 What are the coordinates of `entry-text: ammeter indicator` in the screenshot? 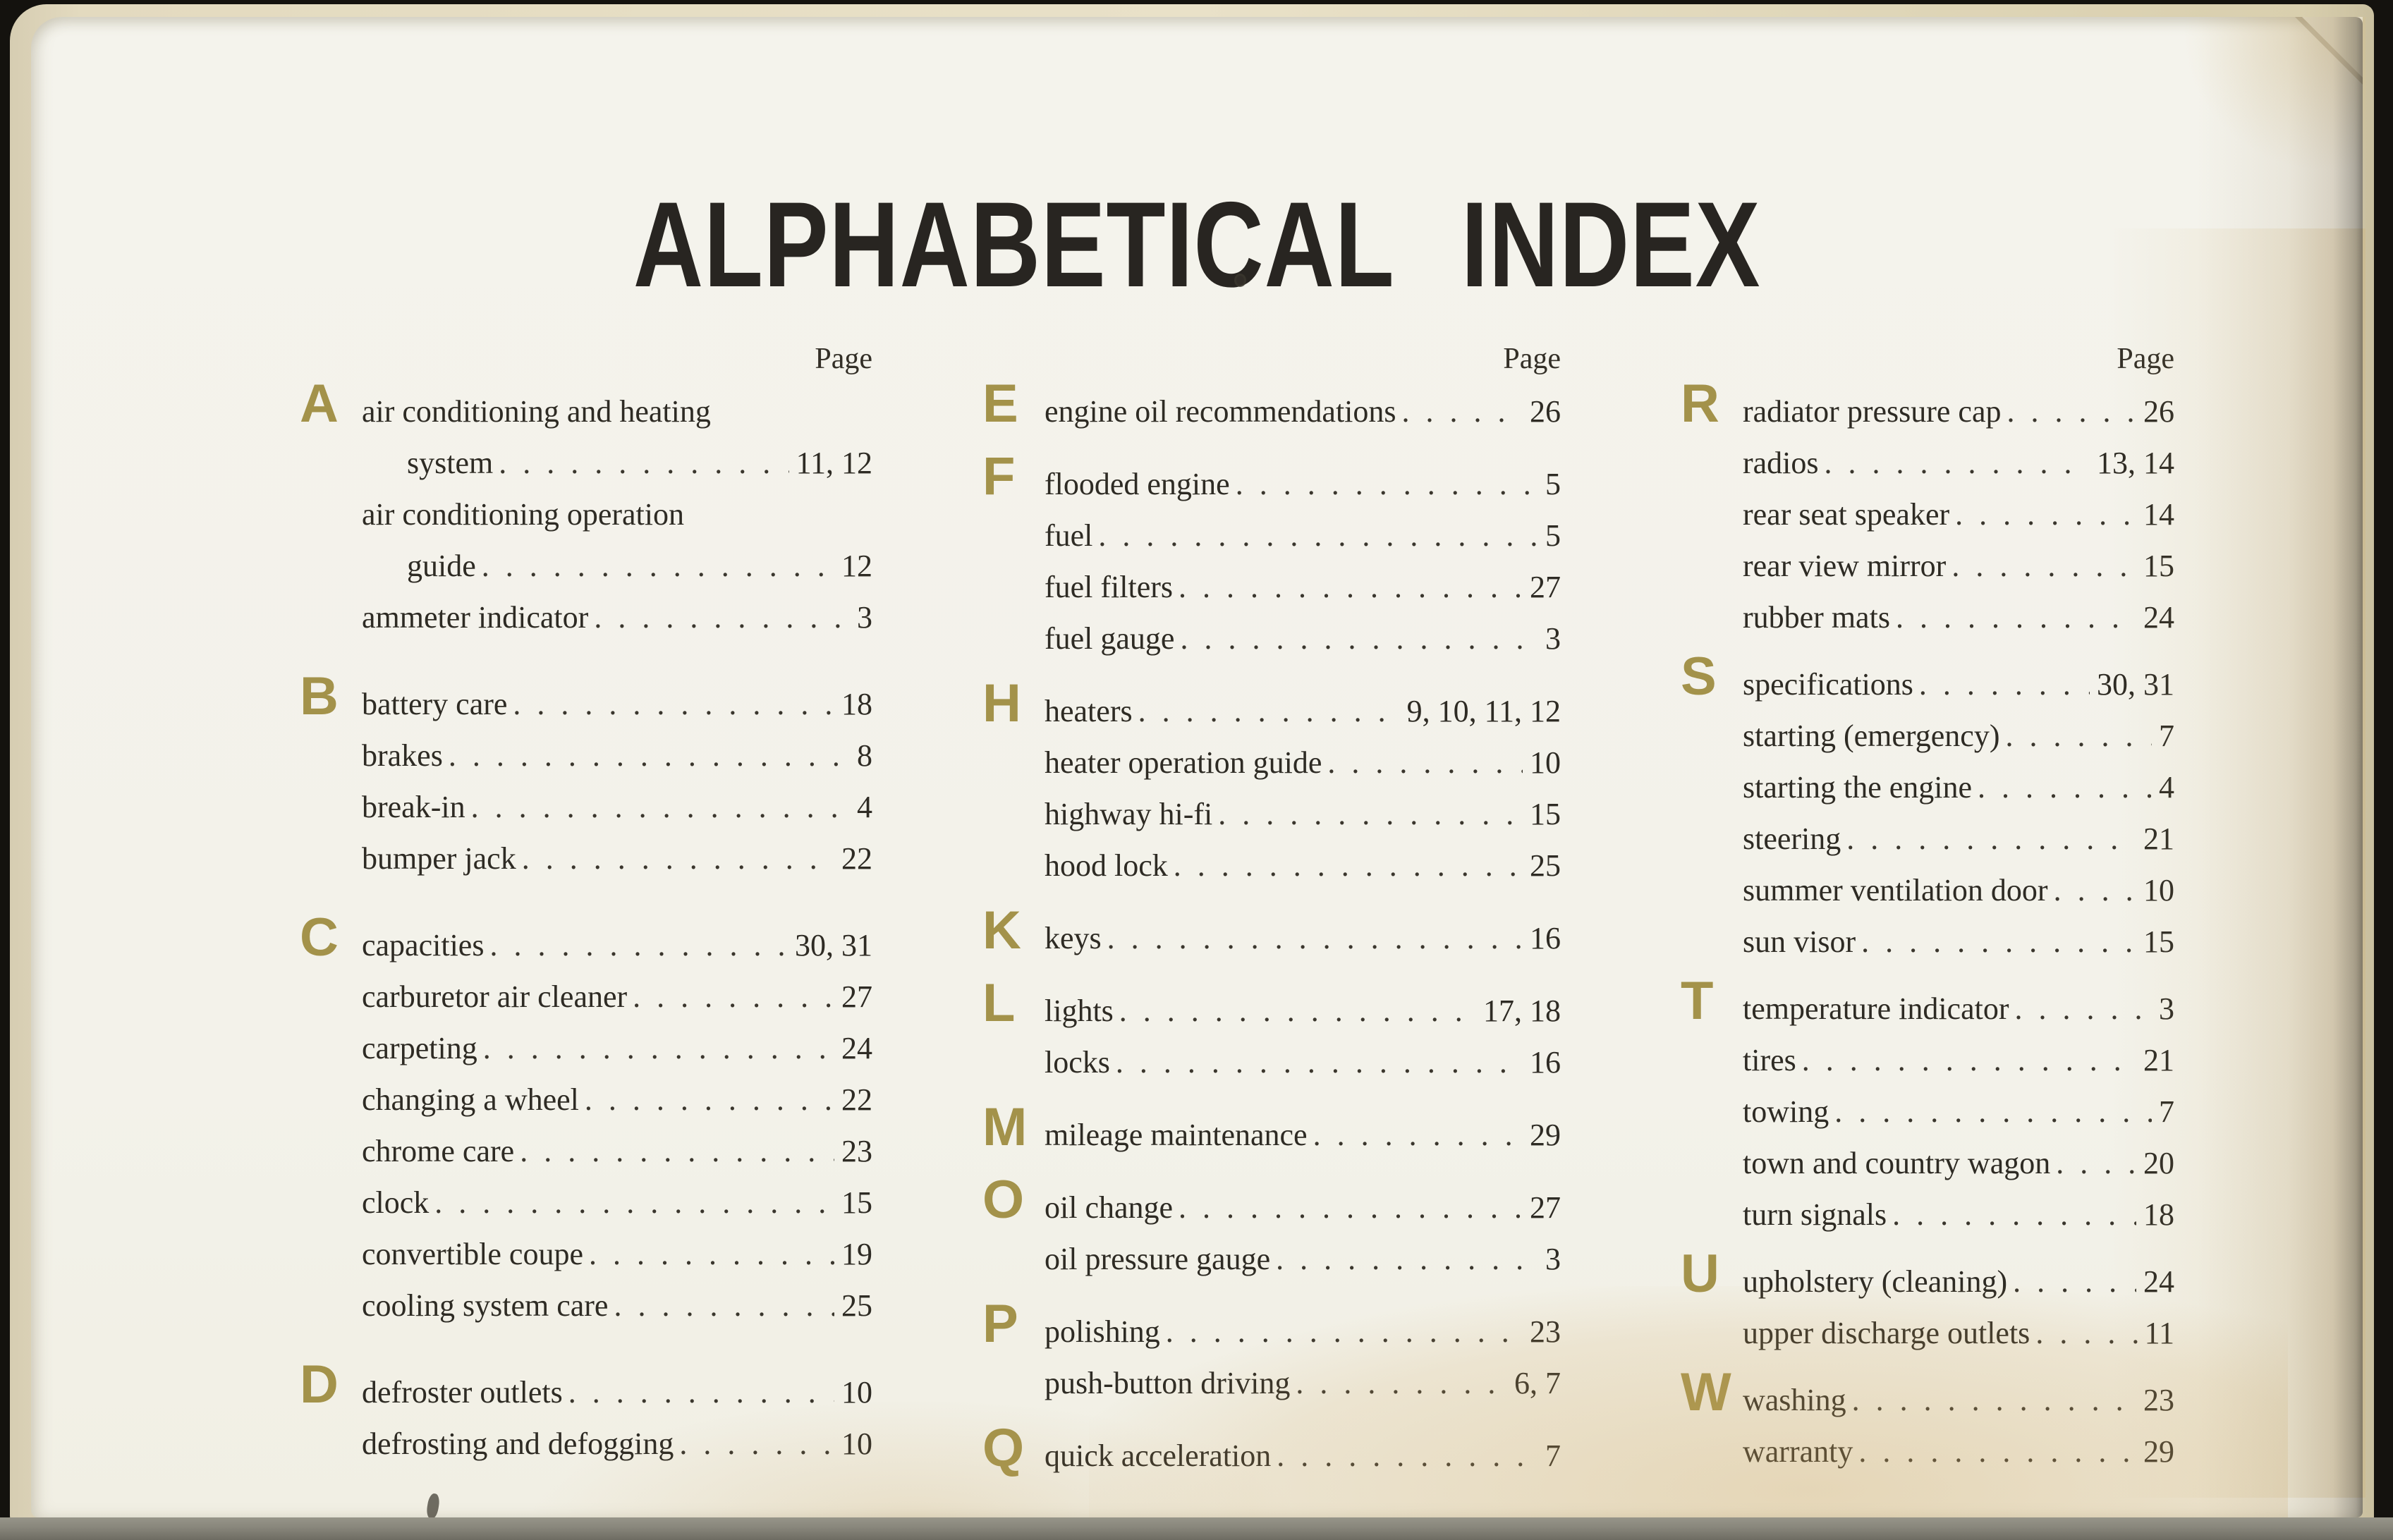 It's located at (475, 618).